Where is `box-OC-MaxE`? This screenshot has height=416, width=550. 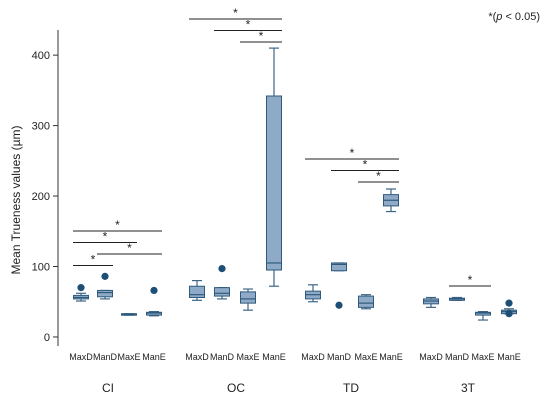 box-OC-MaxE is located at coordinates (248, 297).